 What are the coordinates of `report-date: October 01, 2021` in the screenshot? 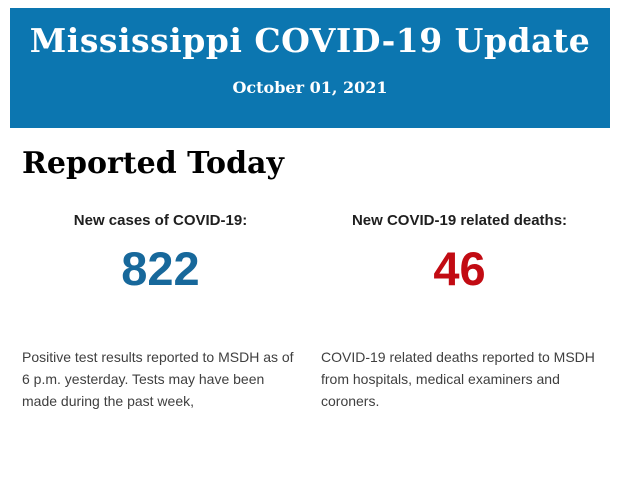 It's located at (310, 87).